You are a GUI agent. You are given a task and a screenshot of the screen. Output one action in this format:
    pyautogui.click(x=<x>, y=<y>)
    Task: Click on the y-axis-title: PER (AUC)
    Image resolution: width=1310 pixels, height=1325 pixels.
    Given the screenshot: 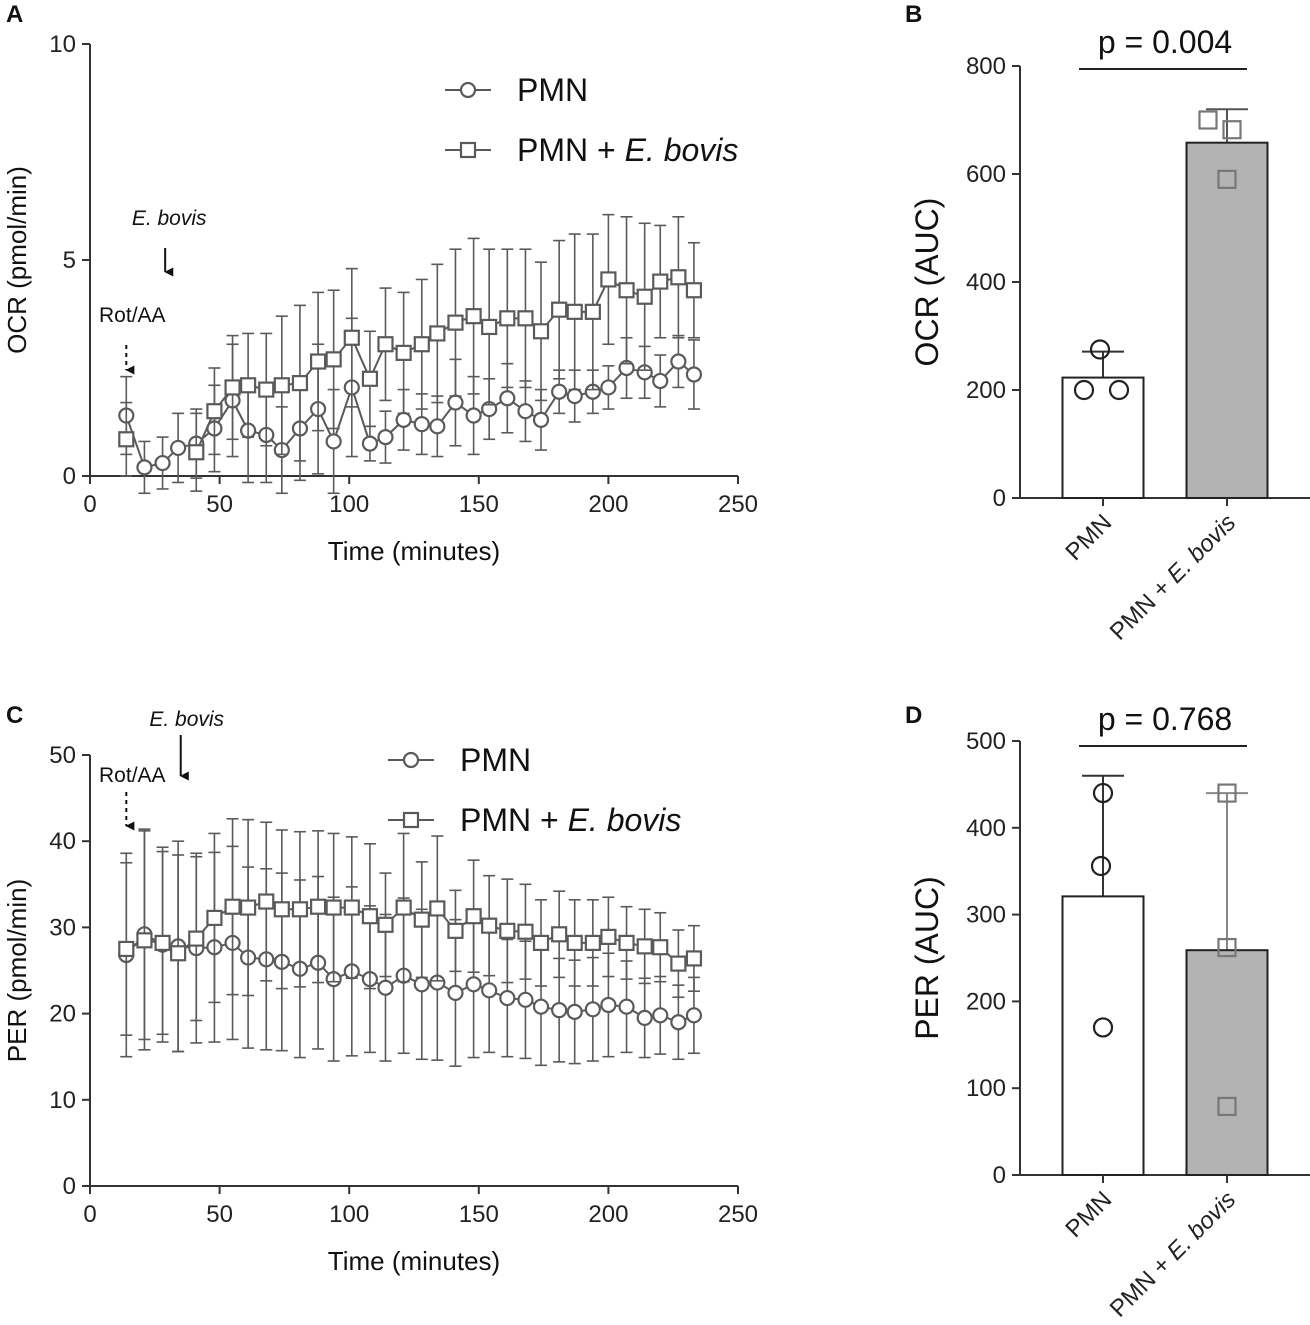 What is the action you would take?
    pyautogui.click(x=927, y=958)
    